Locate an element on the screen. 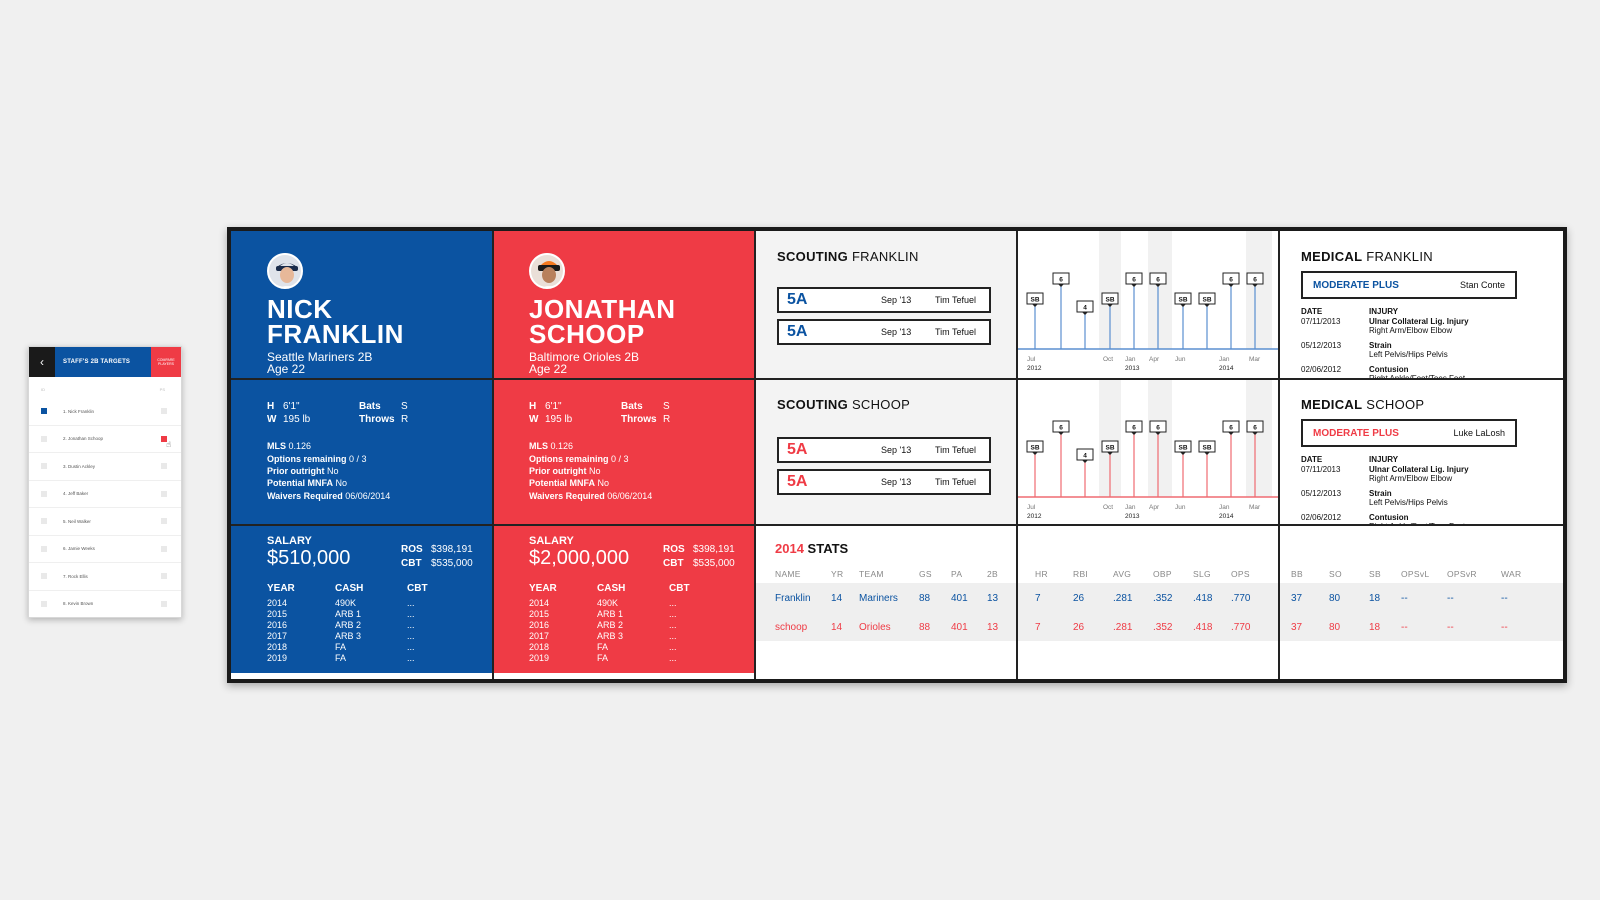 The width and height of the screenshot is (1600, 900). height-value: 6'1" is located at coordinates (291, 406).